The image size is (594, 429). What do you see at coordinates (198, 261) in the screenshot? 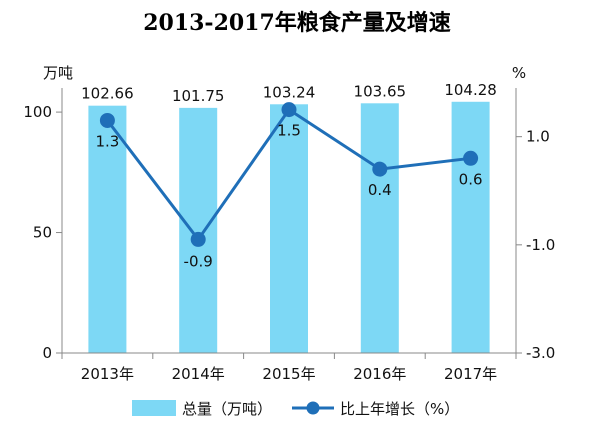
I see `line-value-label: -0.9` at bounding box center [198, 261].